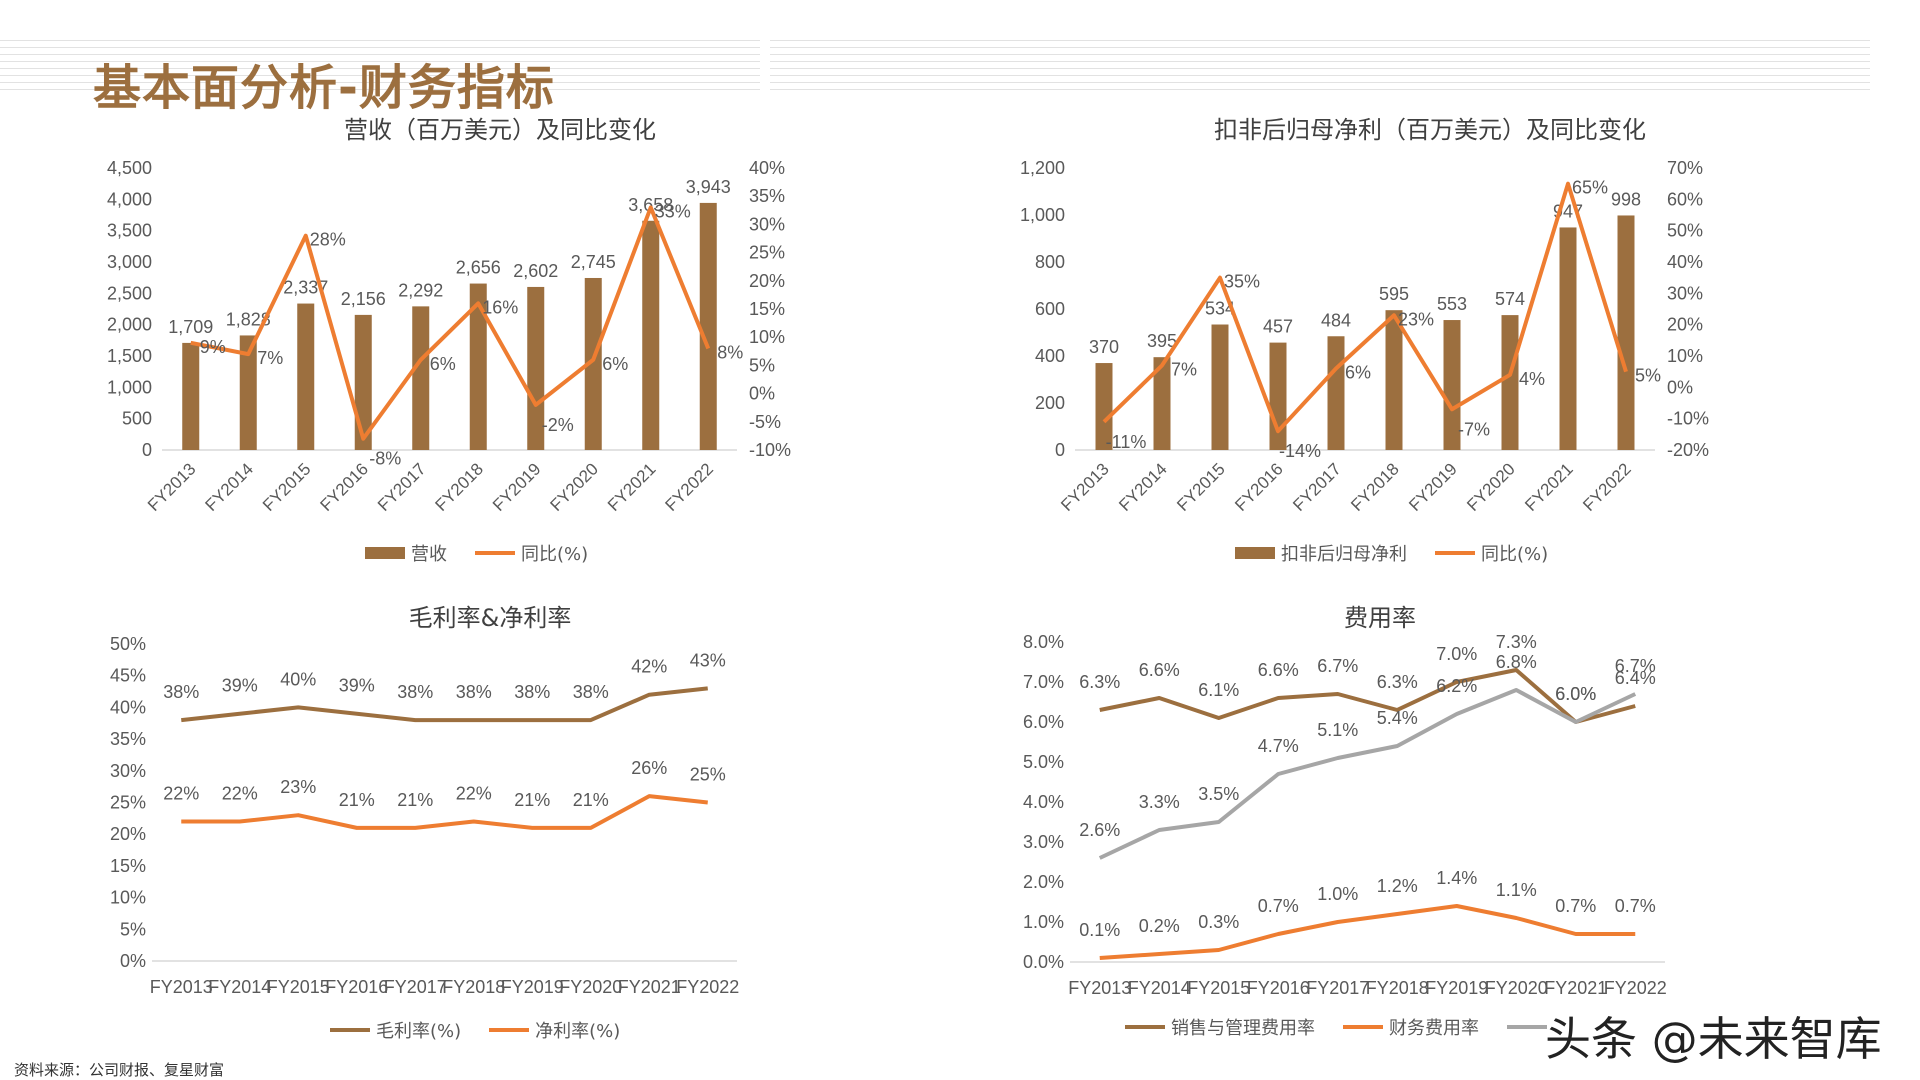  Describe the element at coordinates (1278, 746) in the screenshot. I see `line-data-label: 4.7%` at that location.